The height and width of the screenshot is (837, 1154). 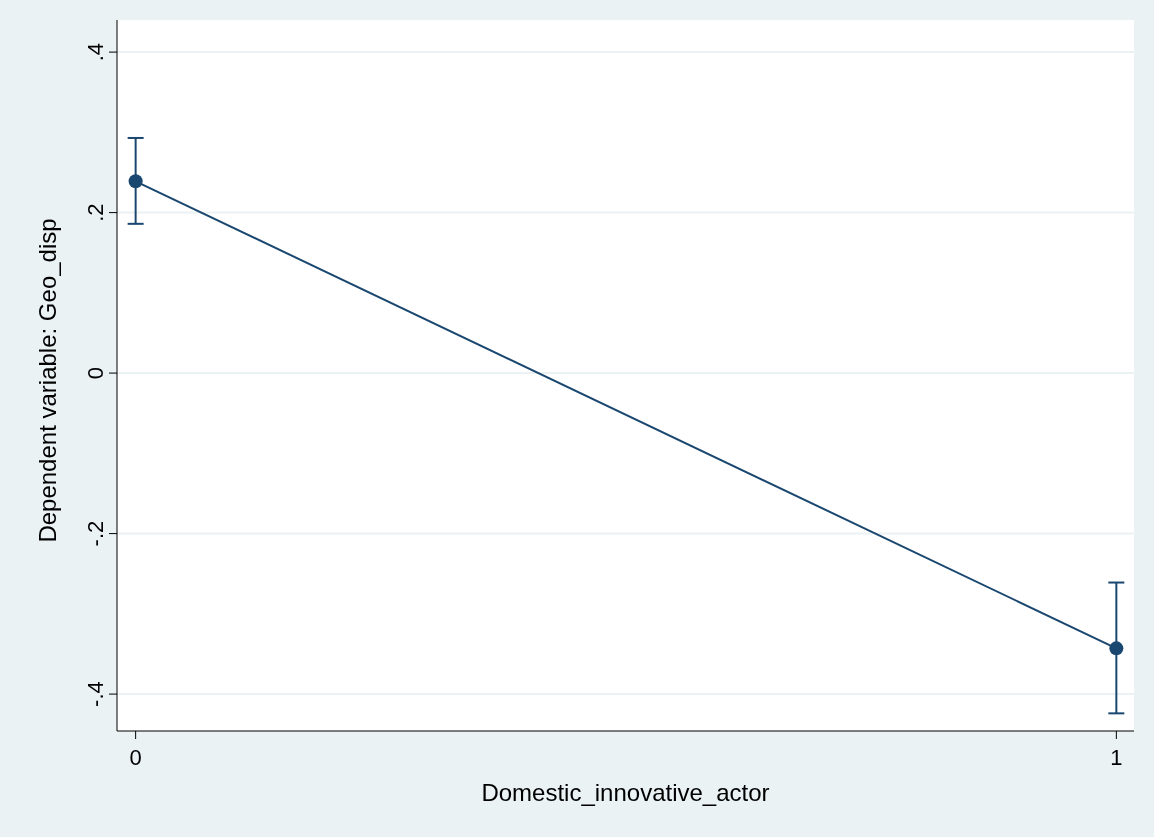 What do you see at coordinates (95, 212) in the screenshot?
I see `y-tick-label: .2` at bounding box center [95, 212].